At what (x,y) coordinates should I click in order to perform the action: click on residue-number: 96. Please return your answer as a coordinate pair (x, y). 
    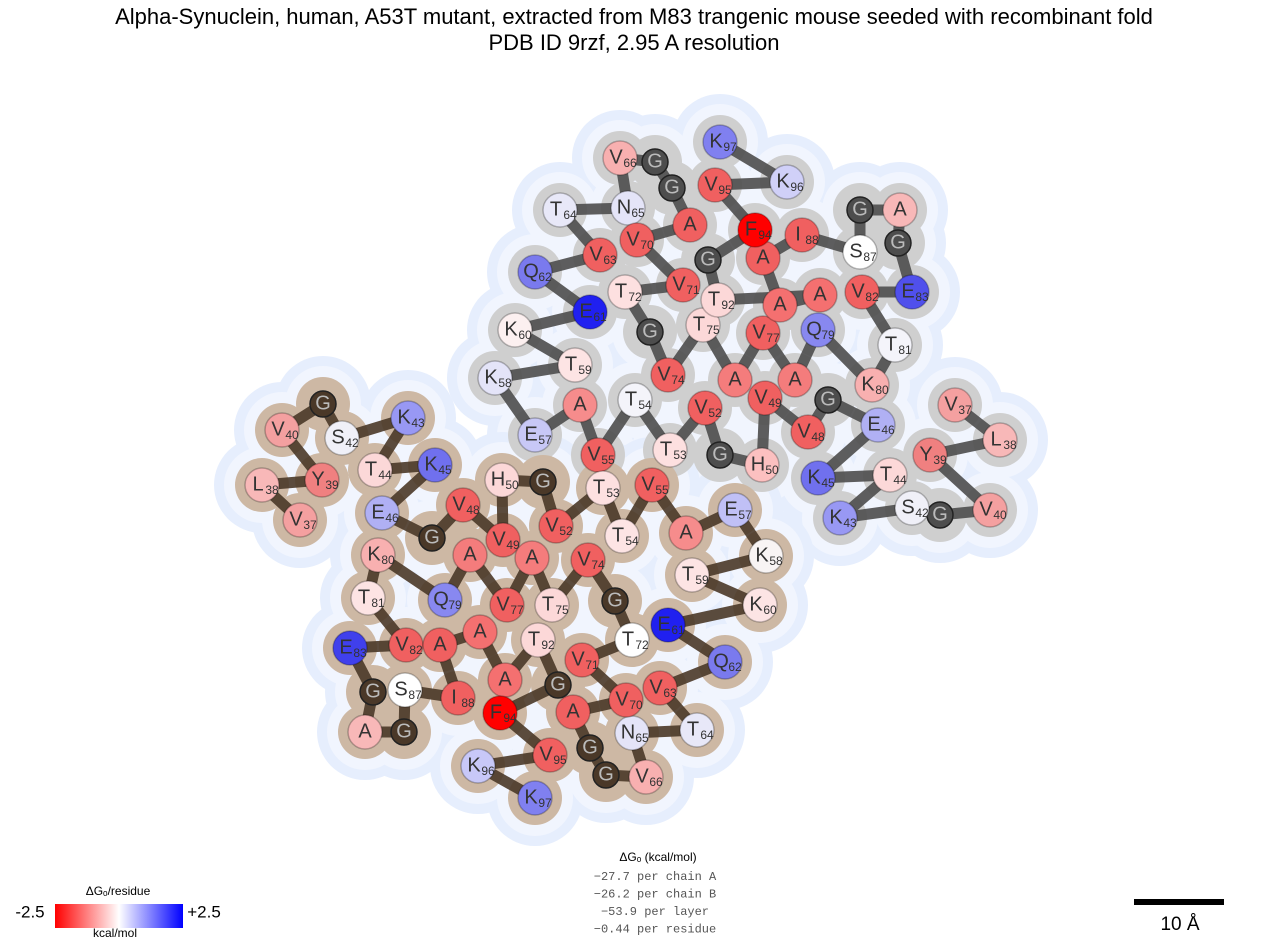
    Looking at the image, I should click on (488, 771).